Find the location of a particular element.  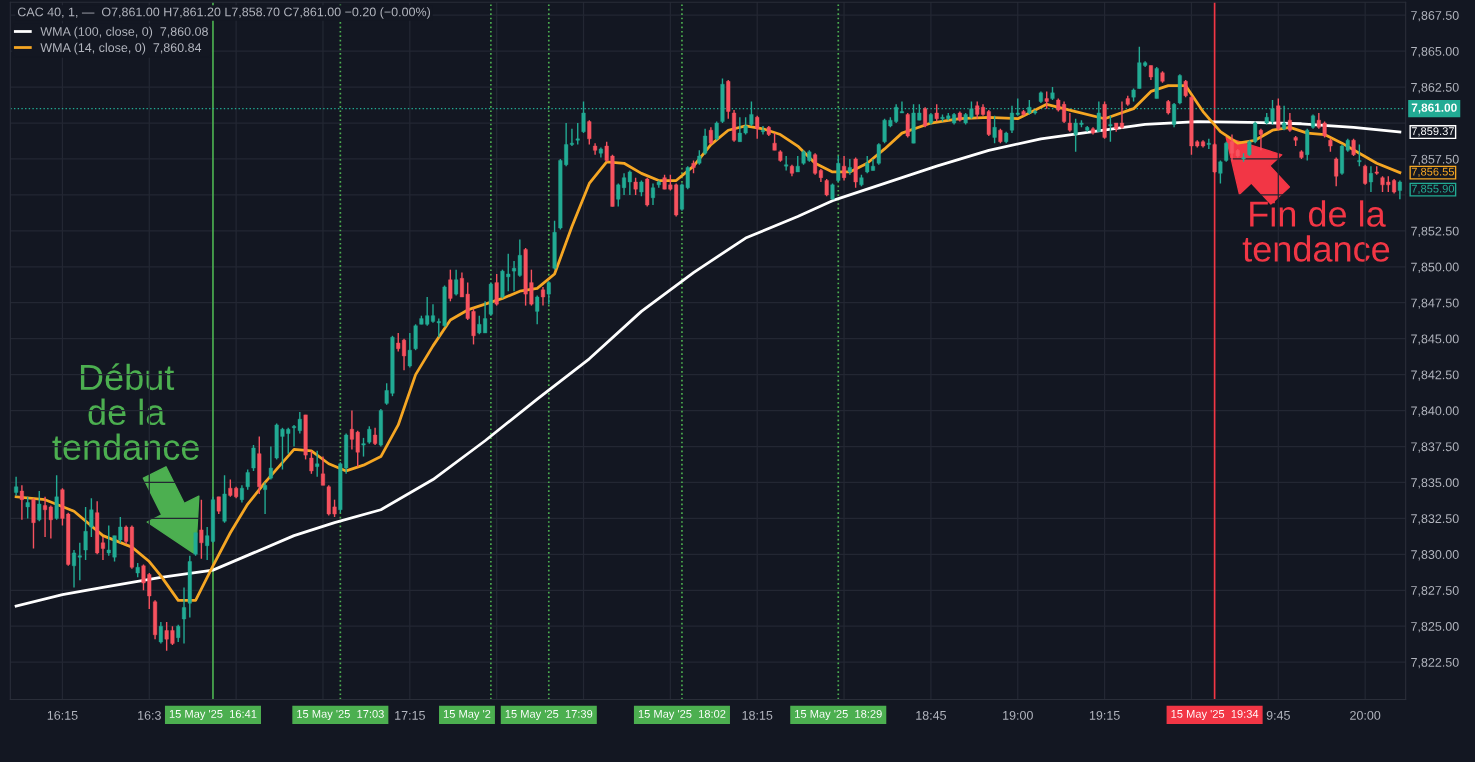

annotation: 7,856.55 is located at coordinates (1433, 172).